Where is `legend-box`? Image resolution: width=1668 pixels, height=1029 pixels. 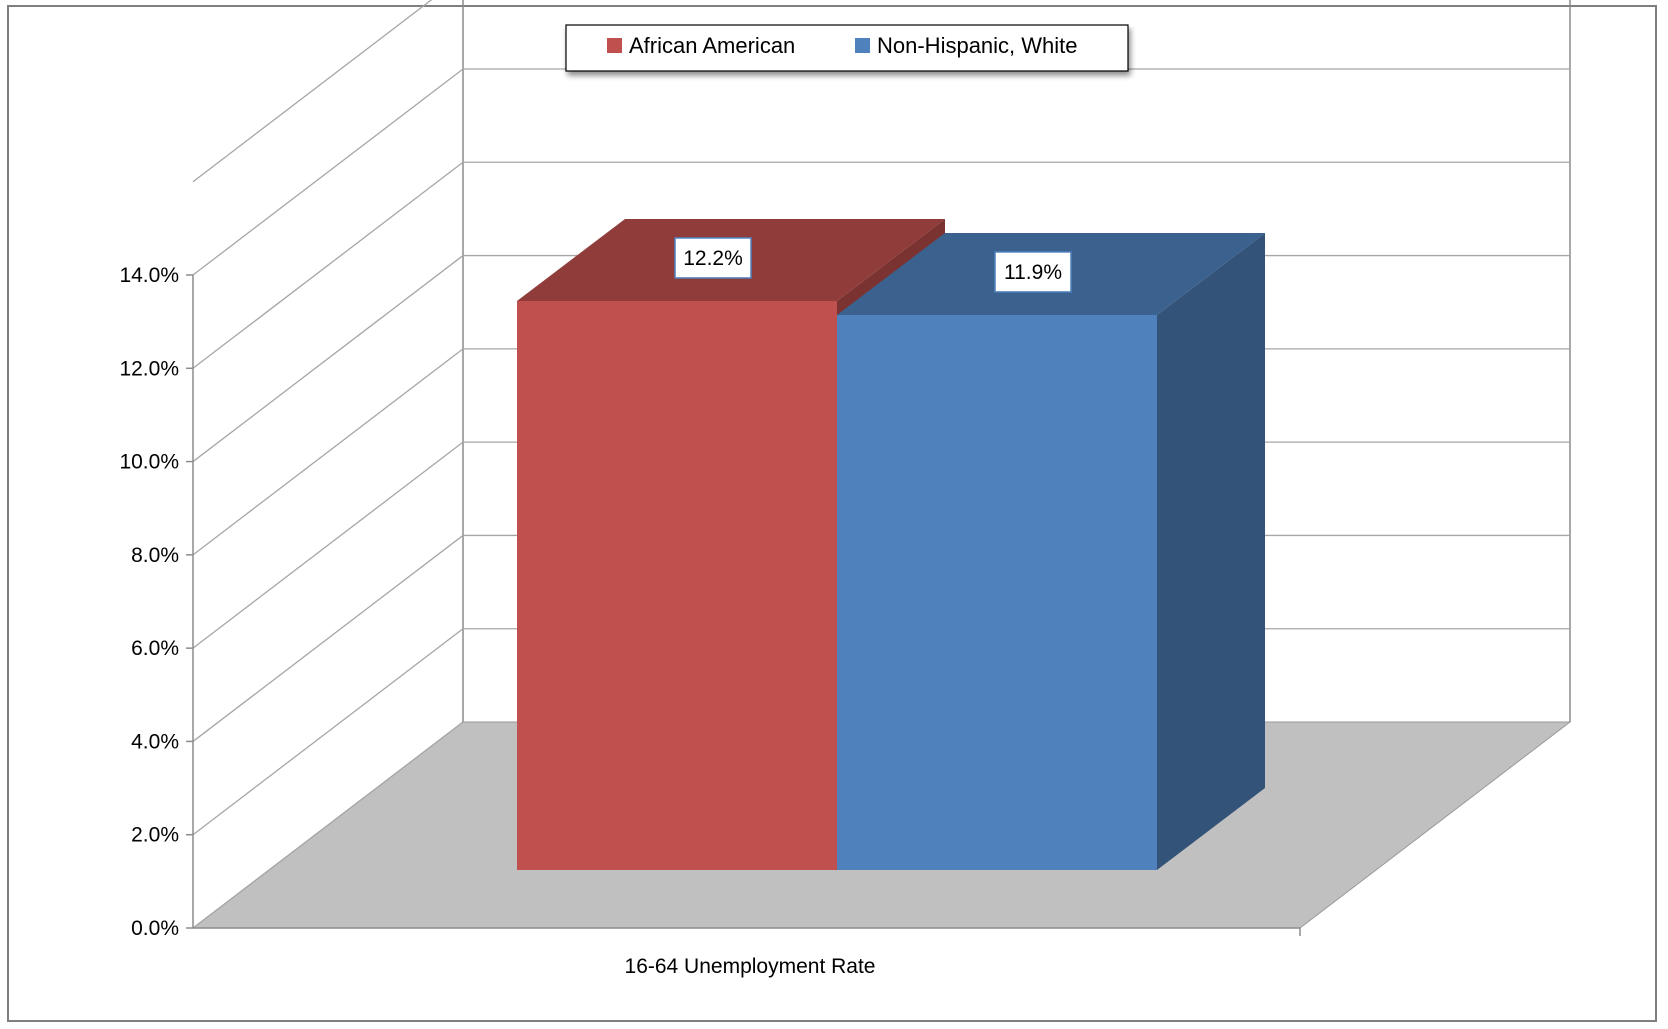 legend-box is located at coordinates (847, 48).